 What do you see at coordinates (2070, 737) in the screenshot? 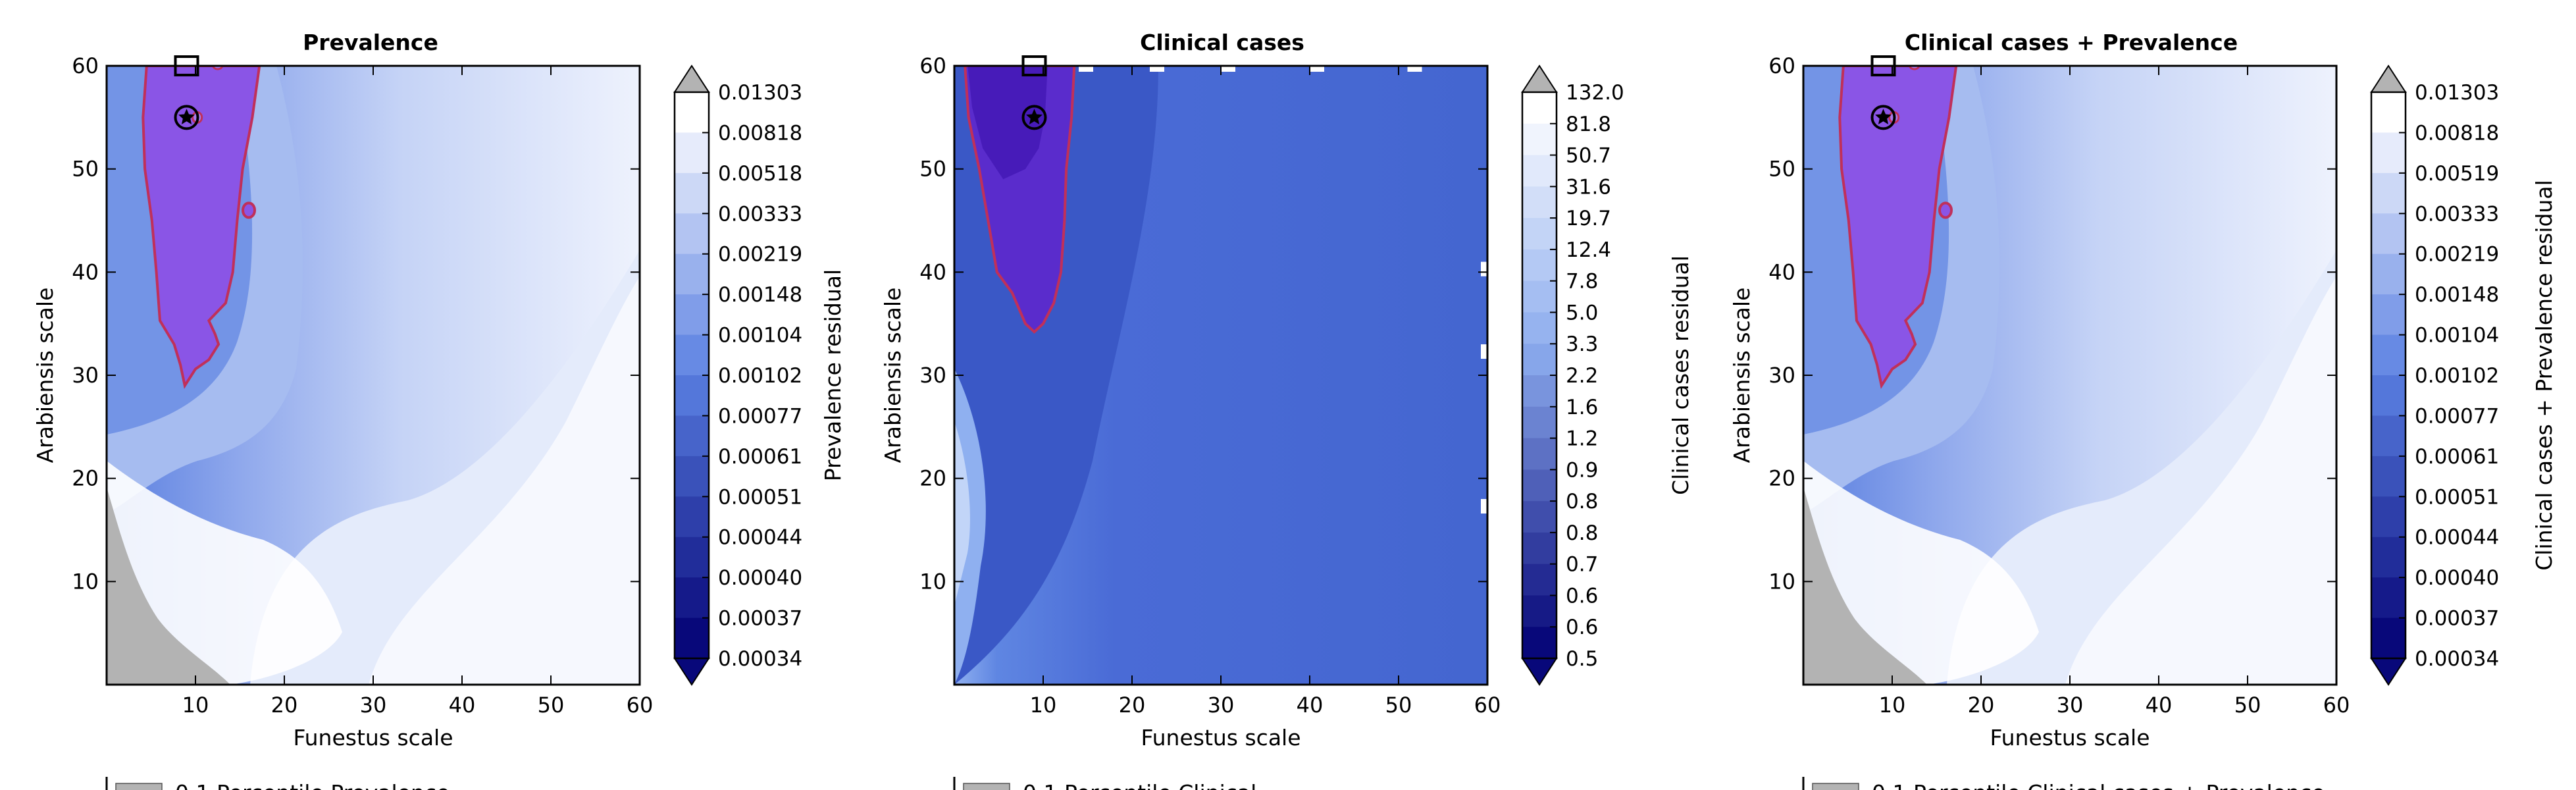
I see `x-axis-label: Funestus scale` at bounding box center [2070, 737].